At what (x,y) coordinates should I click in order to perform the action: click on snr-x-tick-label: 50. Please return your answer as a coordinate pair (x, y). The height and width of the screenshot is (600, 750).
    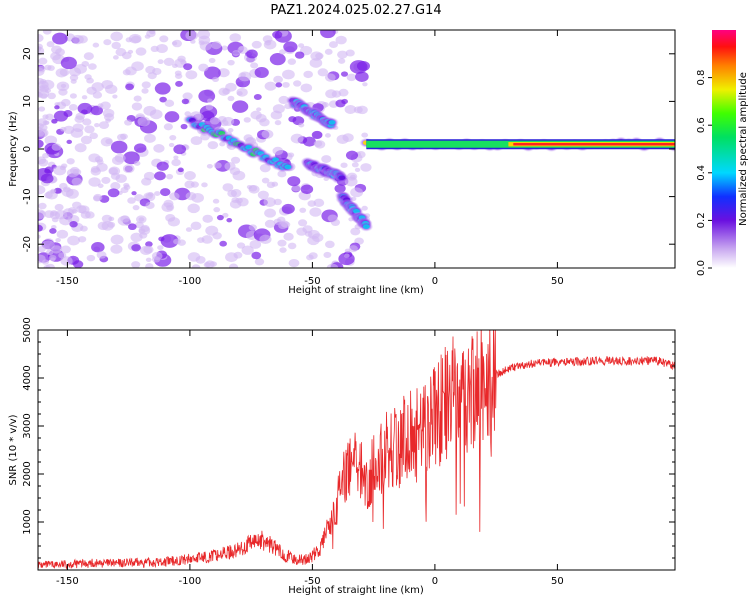
    Looking at the image, I should click on (557, 581).